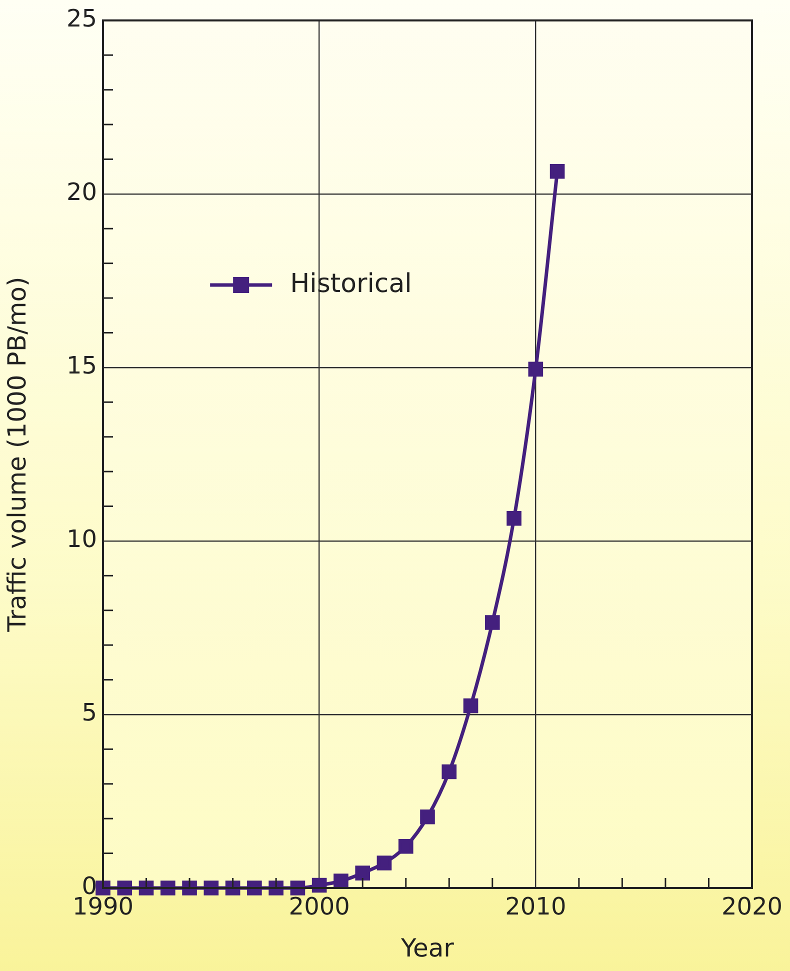 This screenshot has width=790, height=971. Describe the element at coordinates (752, 906) in the screenshot. I see `x-tick-label: 2020` at that location.